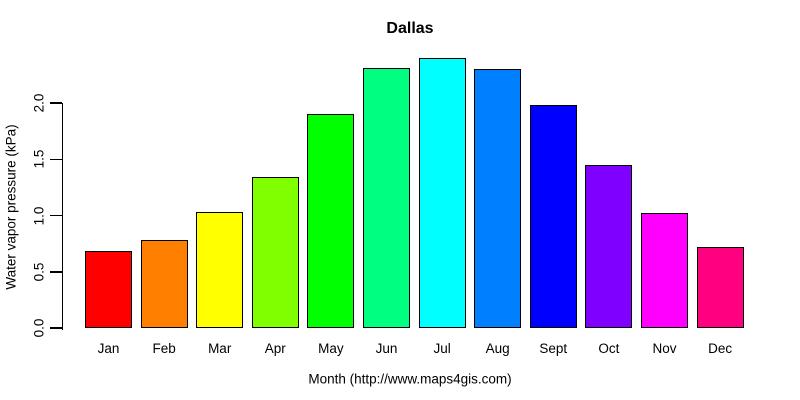 This screenshot has width=800, height=400. Describe the element at coordinates (498, 198) in the screenshot. I see `bar-aug` at that location.